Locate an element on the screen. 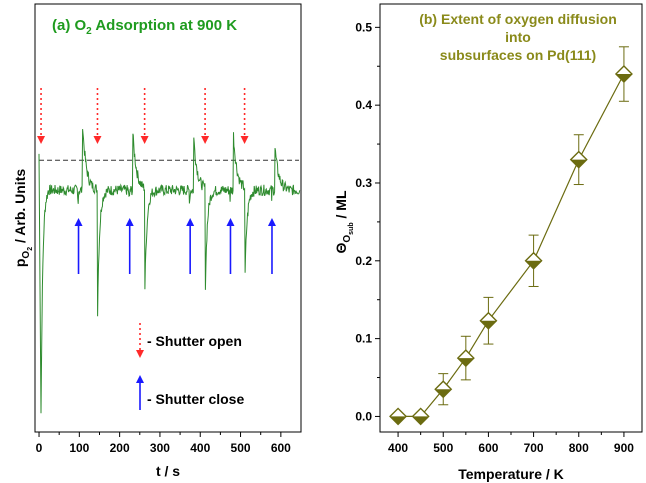 Image resolution: width=646 pixels, height=483 pixels. panel-b-ylabel-sub: O is located at coordinates (347, 239).